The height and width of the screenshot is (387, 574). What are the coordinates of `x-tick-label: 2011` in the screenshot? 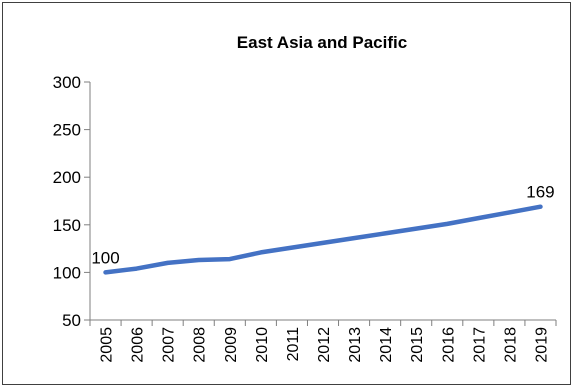 It's located at (293, 344).